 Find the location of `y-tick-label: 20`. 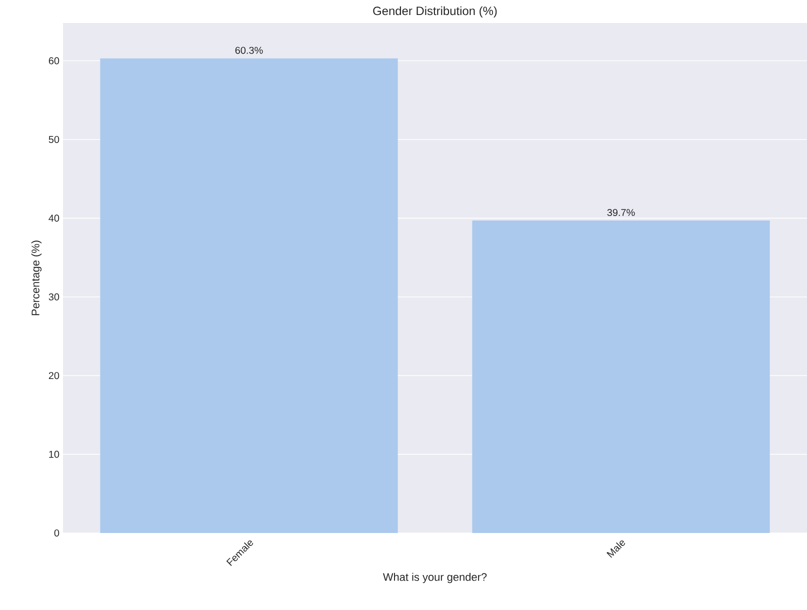

y-tick-label: 20 is located at coordinates (54, 376).